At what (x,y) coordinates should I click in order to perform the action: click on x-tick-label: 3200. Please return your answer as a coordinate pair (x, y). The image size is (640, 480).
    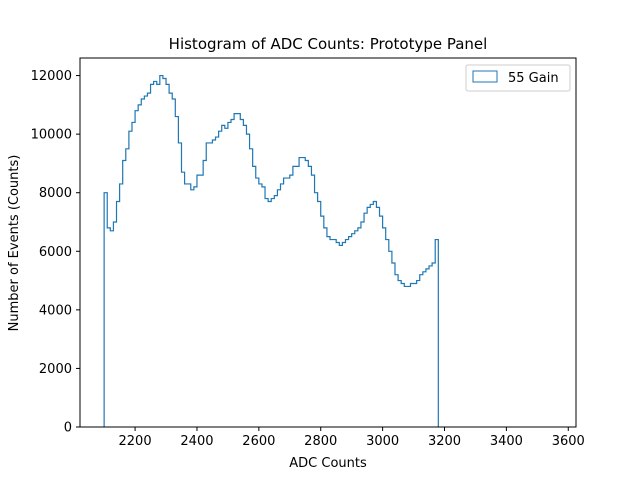
    Looking at the image, I should click on (444, 441).